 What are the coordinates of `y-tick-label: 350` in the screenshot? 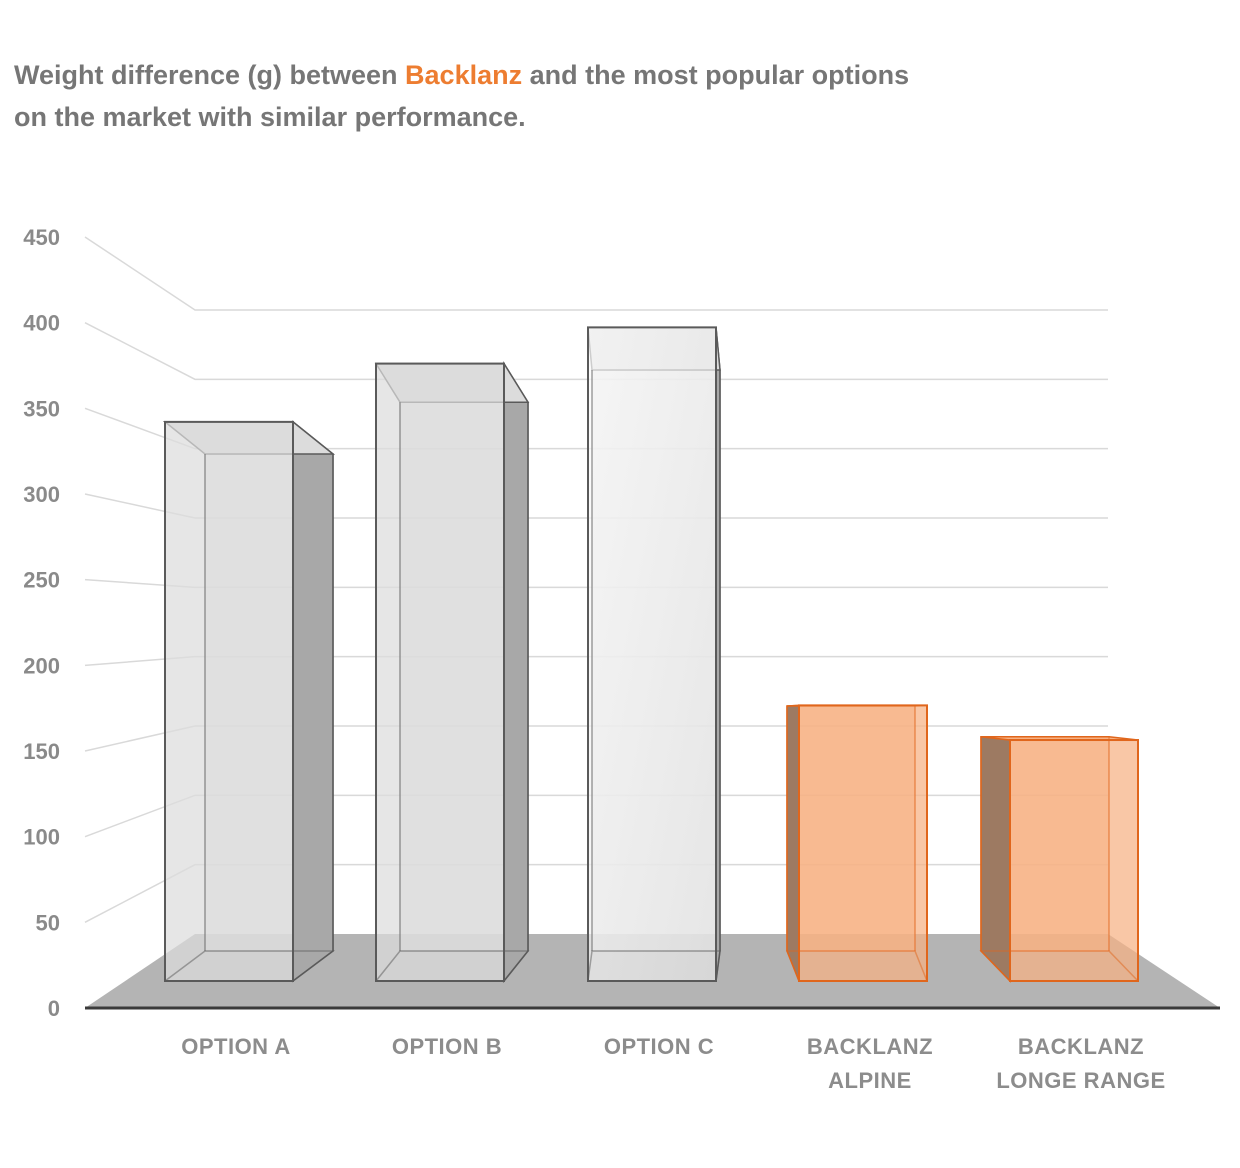 It's located at (41, 408).